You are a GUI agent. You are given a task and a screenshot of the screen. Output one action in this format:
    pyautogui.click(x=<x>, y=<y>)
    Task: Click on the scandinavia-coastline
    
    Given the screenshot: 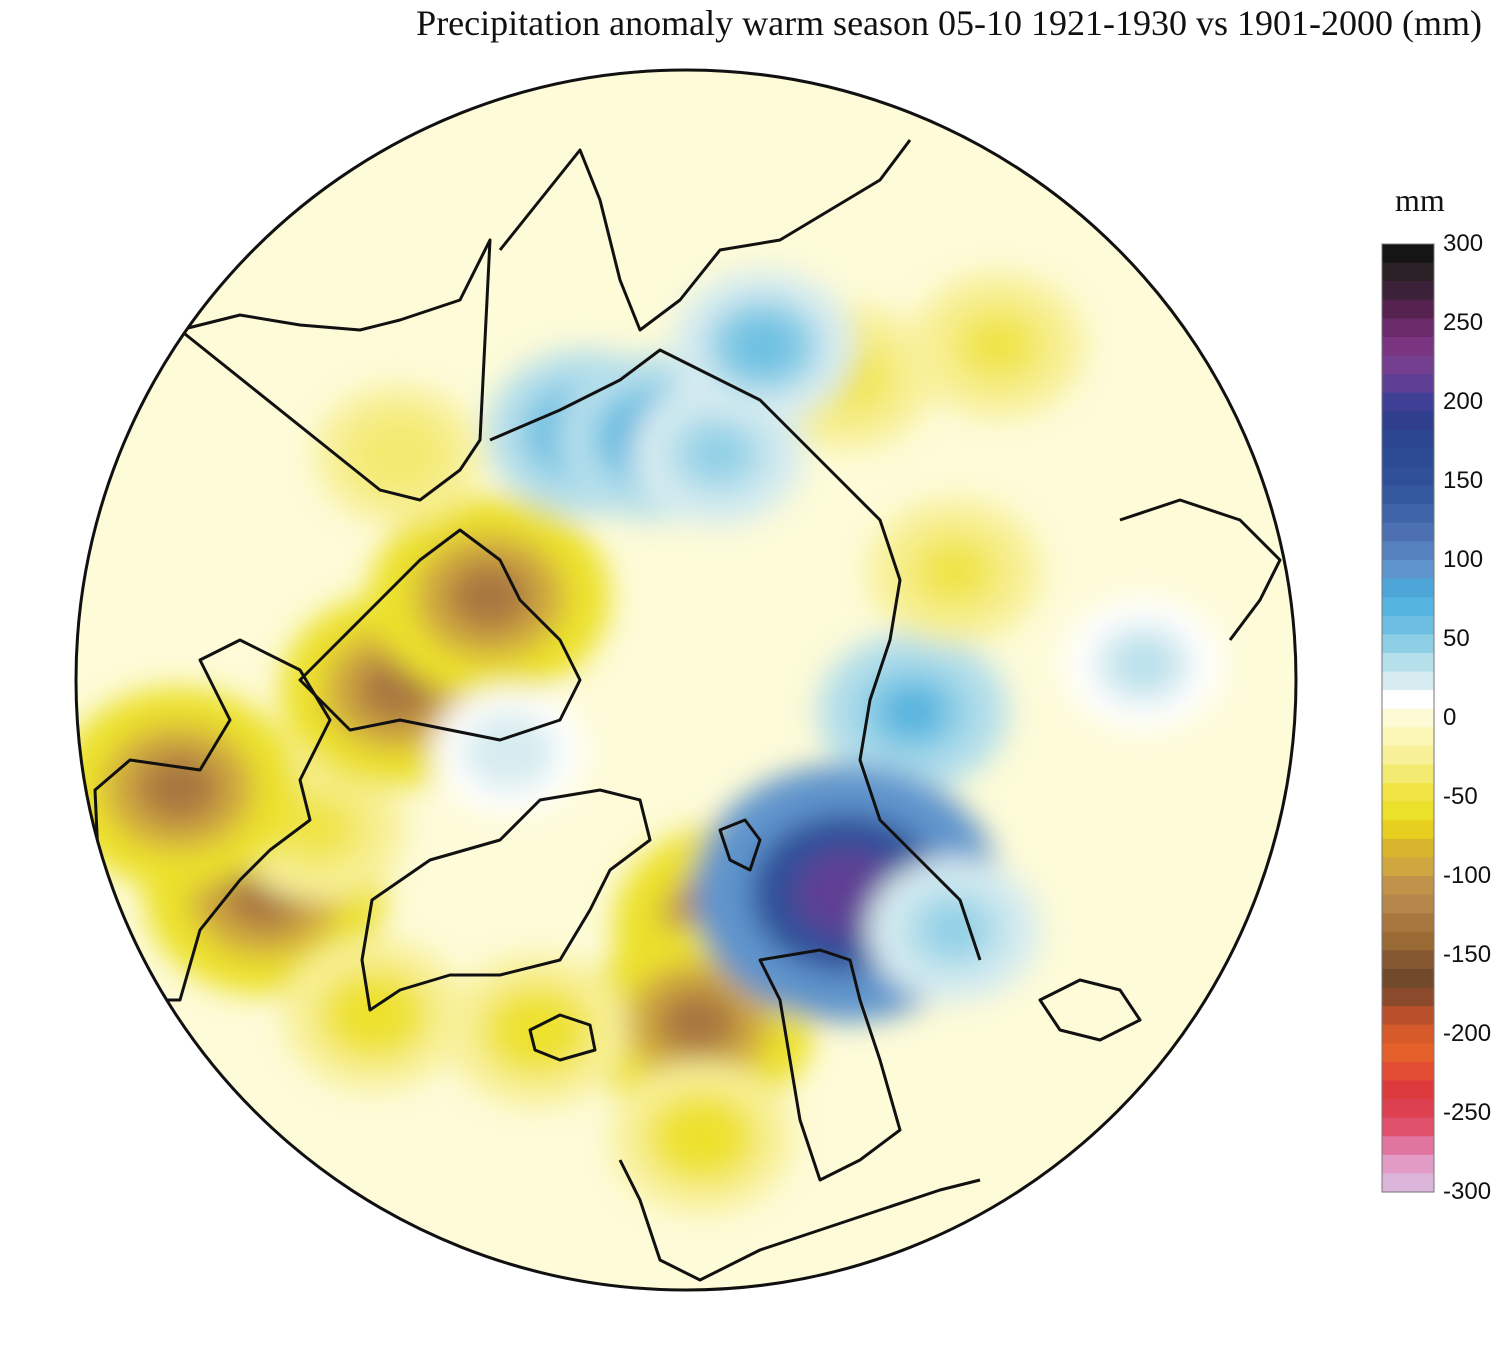 What is the action you would take?
    pyautogui.click(x=830, y=1065)
    